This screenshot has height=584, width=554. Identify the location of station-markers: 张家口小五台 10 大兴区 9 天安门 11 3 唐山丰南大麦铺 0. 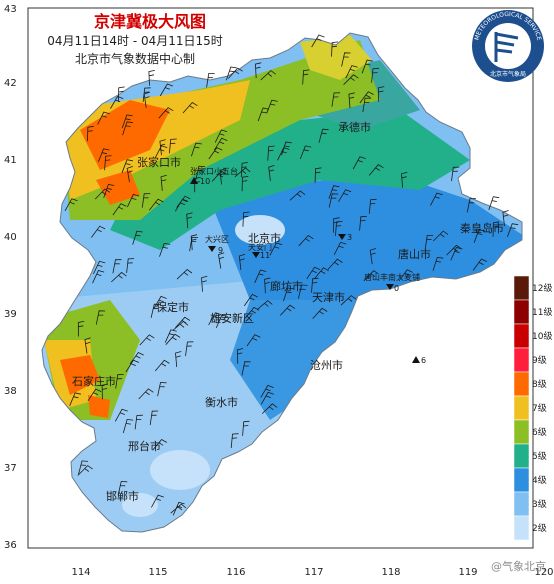
(308, 265).